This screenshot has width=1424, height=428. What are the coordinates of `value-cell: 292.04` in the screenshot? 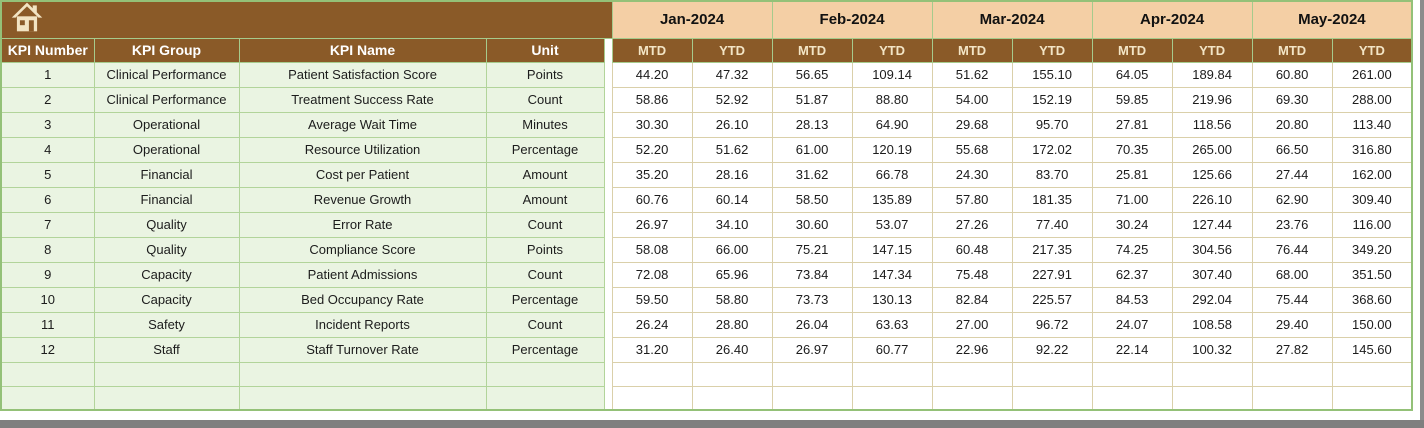 It's located at (1212, 299).